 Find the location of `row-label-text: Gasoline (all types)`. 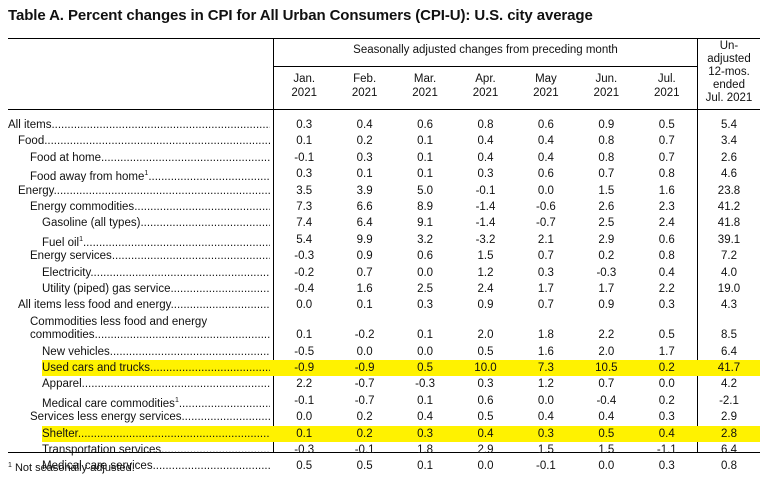

row-label-text: Gasoline (all types) is located at coordinates (91, 223).